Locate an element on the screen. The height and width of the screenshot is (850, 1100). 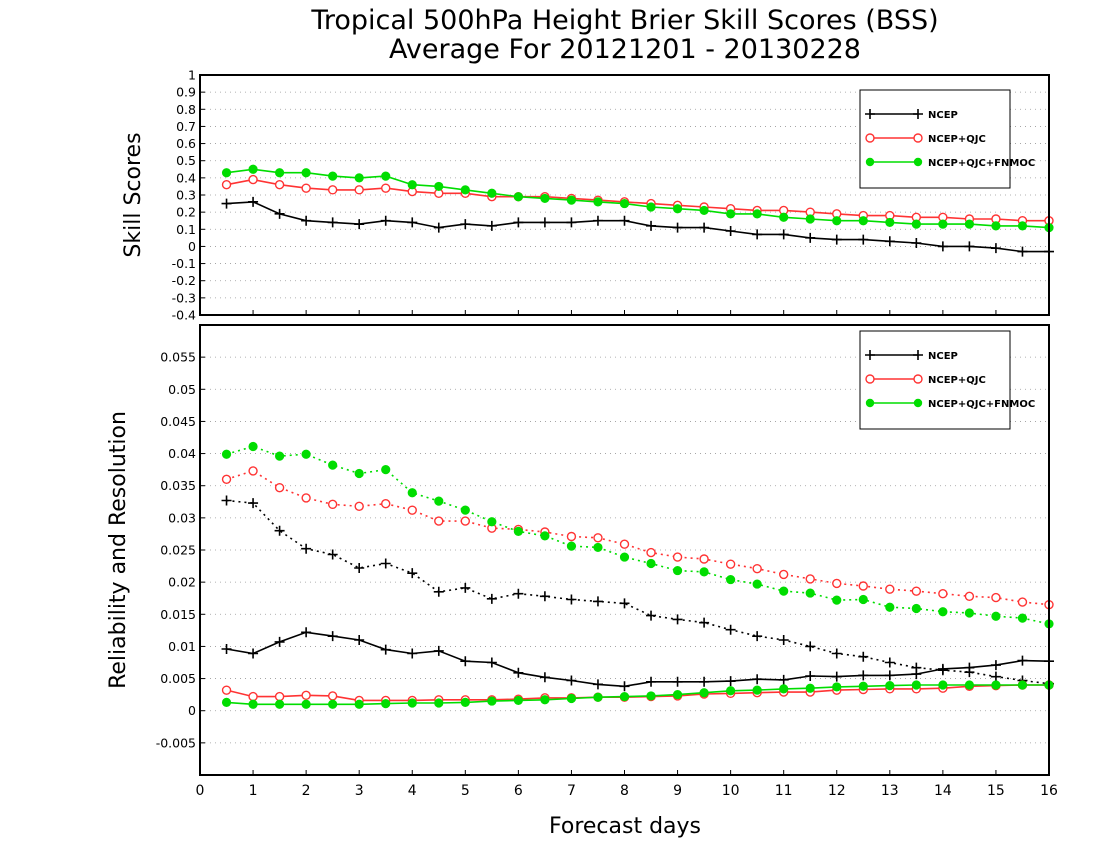
skill-y-tick-label: -0.3 is located at coordinates (184, 297).